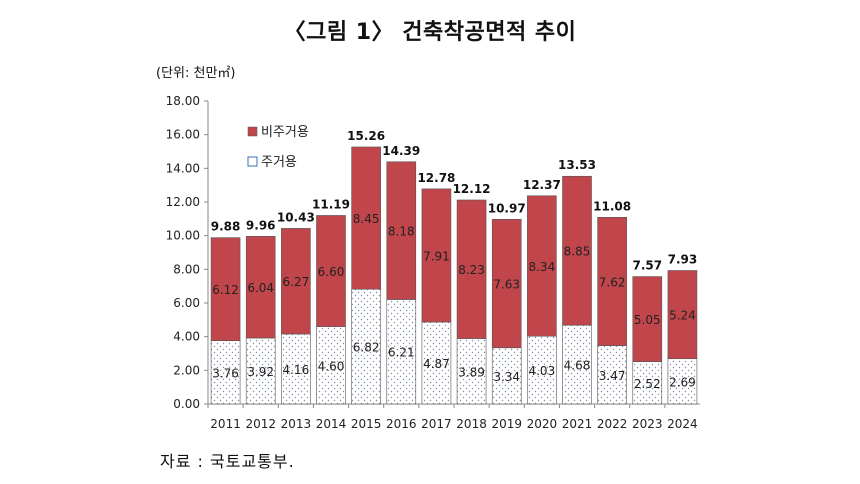 This screenshot has height=484, width=860. I want to click on legend-swatch-residential, so click(252, 161).